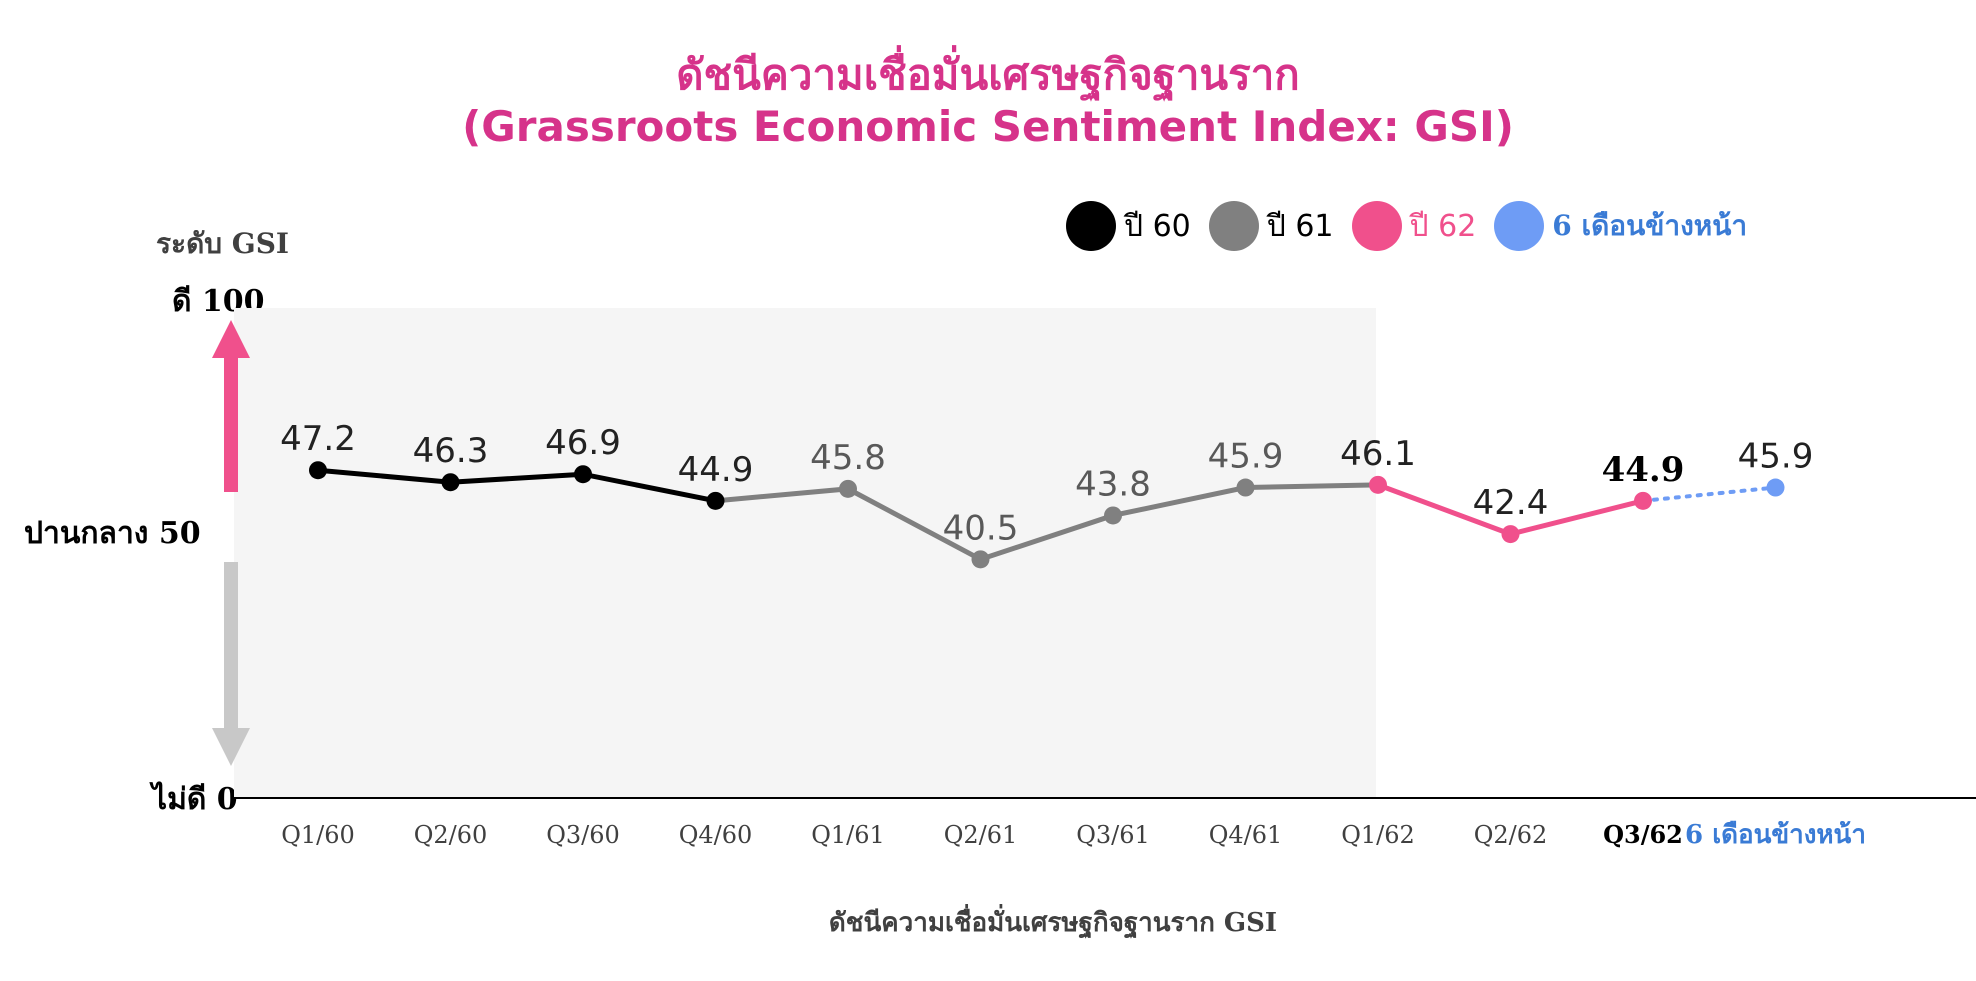 Image resolution: width=1976 pixels, height=981 pixels. What do you see at coordinates (1053, 923) in the screenshot?
I see `x-axis-title: ดัชนีความเชื่อมั่นเศรษฐกิจฐานราก GSI` at bounding box center [1053, 923].